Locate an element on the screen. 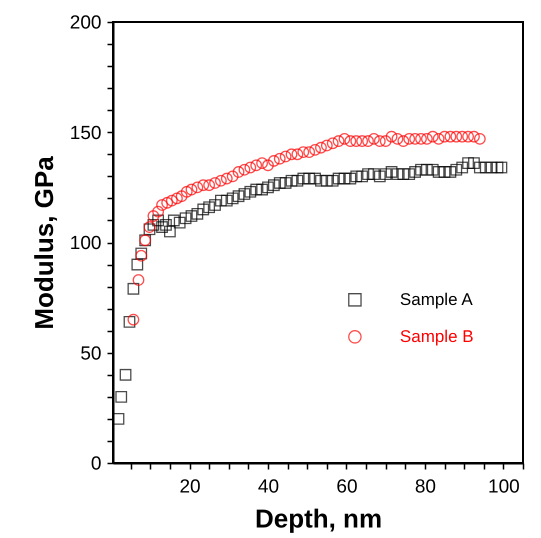 The height and width of the screenshot is (538, 541). y-tick-label: 200 is located at coordinates (86, 23).